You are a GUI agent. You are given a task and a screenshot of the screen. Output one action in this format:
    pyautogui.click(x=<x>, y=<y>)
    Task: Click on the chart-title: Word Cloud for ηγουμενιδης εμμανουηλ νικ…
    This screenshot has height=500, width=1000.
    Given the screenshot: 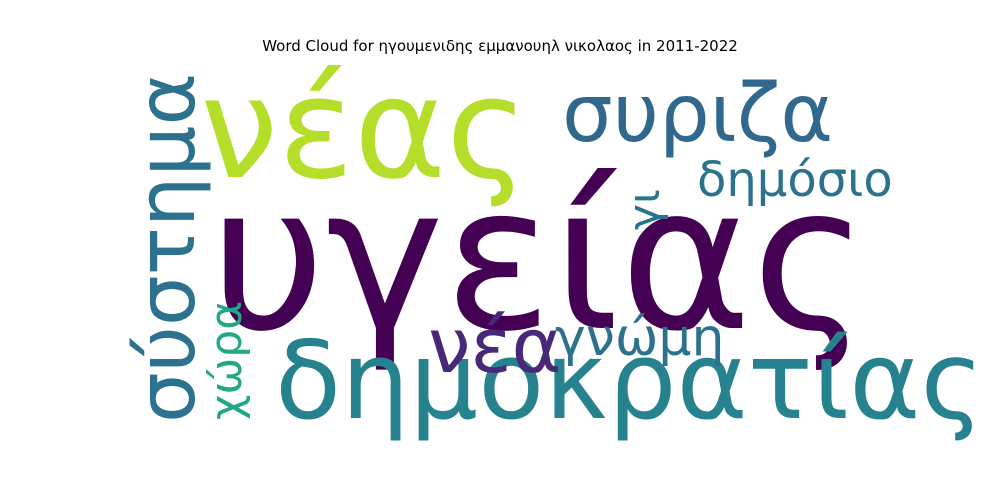 What is the action you would take?
    pyautogui.click(x=500, y=46)
    